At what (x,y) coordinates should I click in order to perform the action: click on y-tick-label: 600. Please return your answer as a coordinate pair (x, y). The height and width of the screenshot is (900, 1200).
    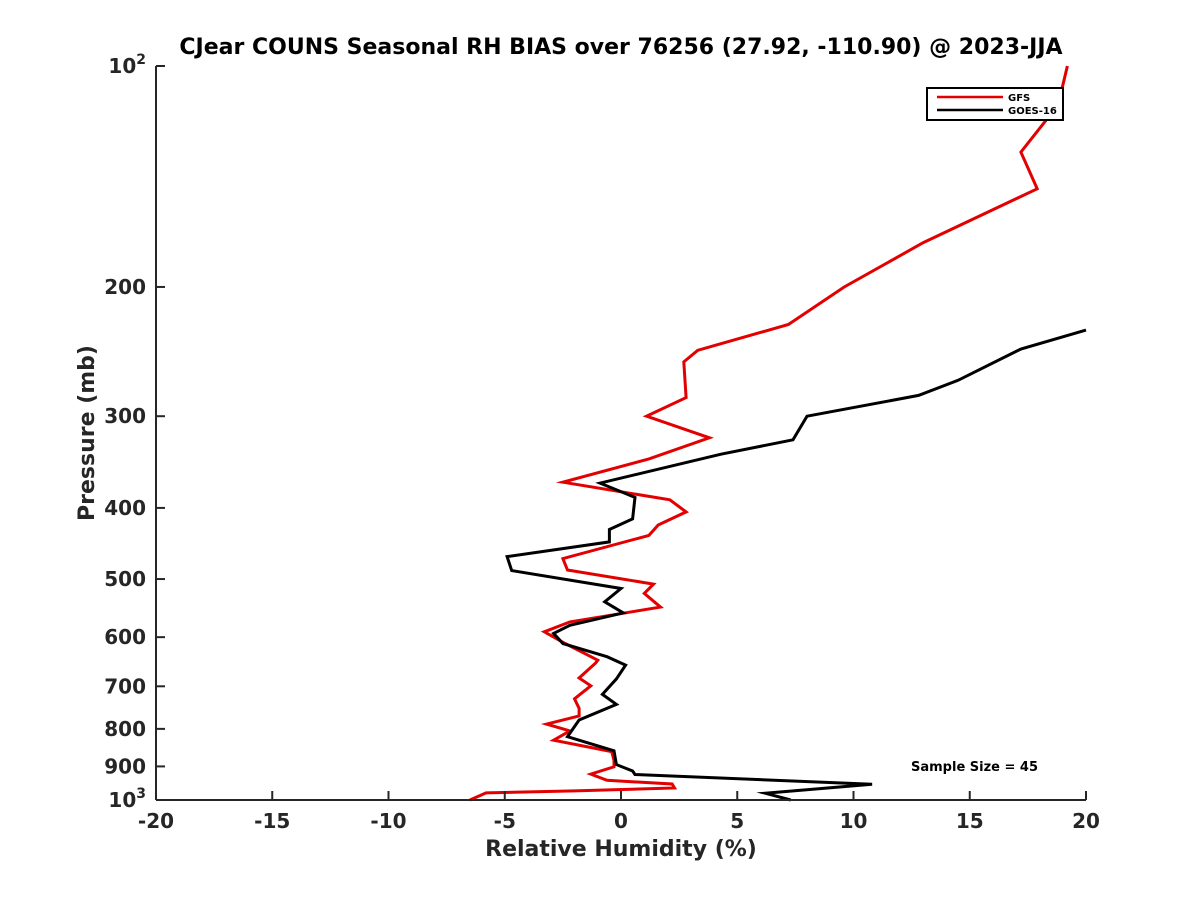
    Looking at the image, I should click on (125, 637).